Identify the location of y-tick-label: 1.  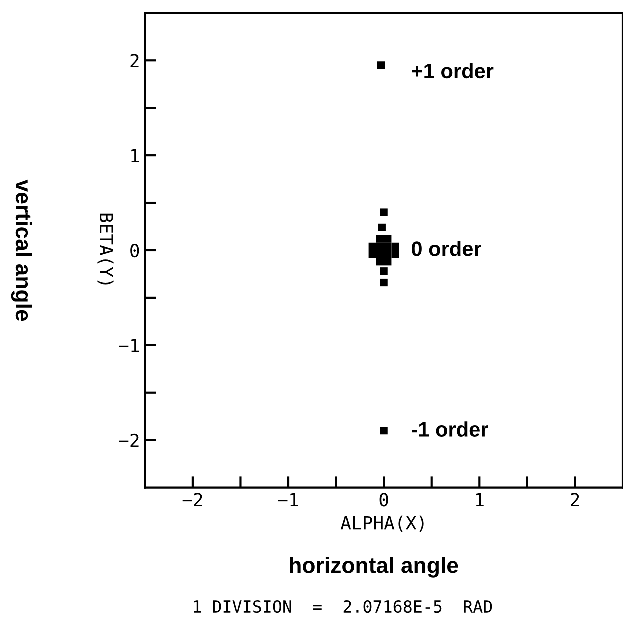
(136, 155).